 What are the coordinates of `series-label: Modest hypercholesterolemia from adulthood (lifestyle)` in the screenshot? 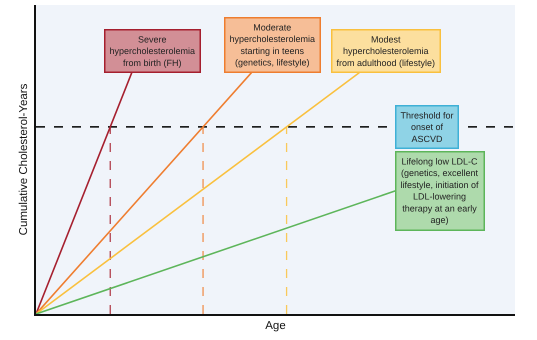 It's located at (386, 51).